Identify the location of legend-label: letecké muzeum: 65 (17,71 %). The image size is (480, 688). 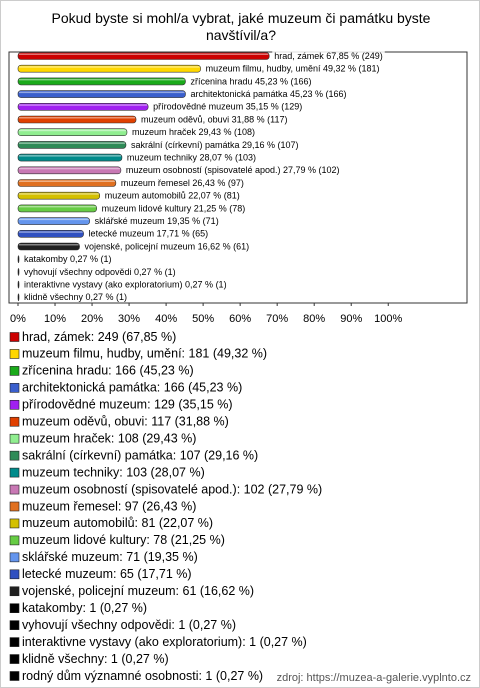
(107, 574).